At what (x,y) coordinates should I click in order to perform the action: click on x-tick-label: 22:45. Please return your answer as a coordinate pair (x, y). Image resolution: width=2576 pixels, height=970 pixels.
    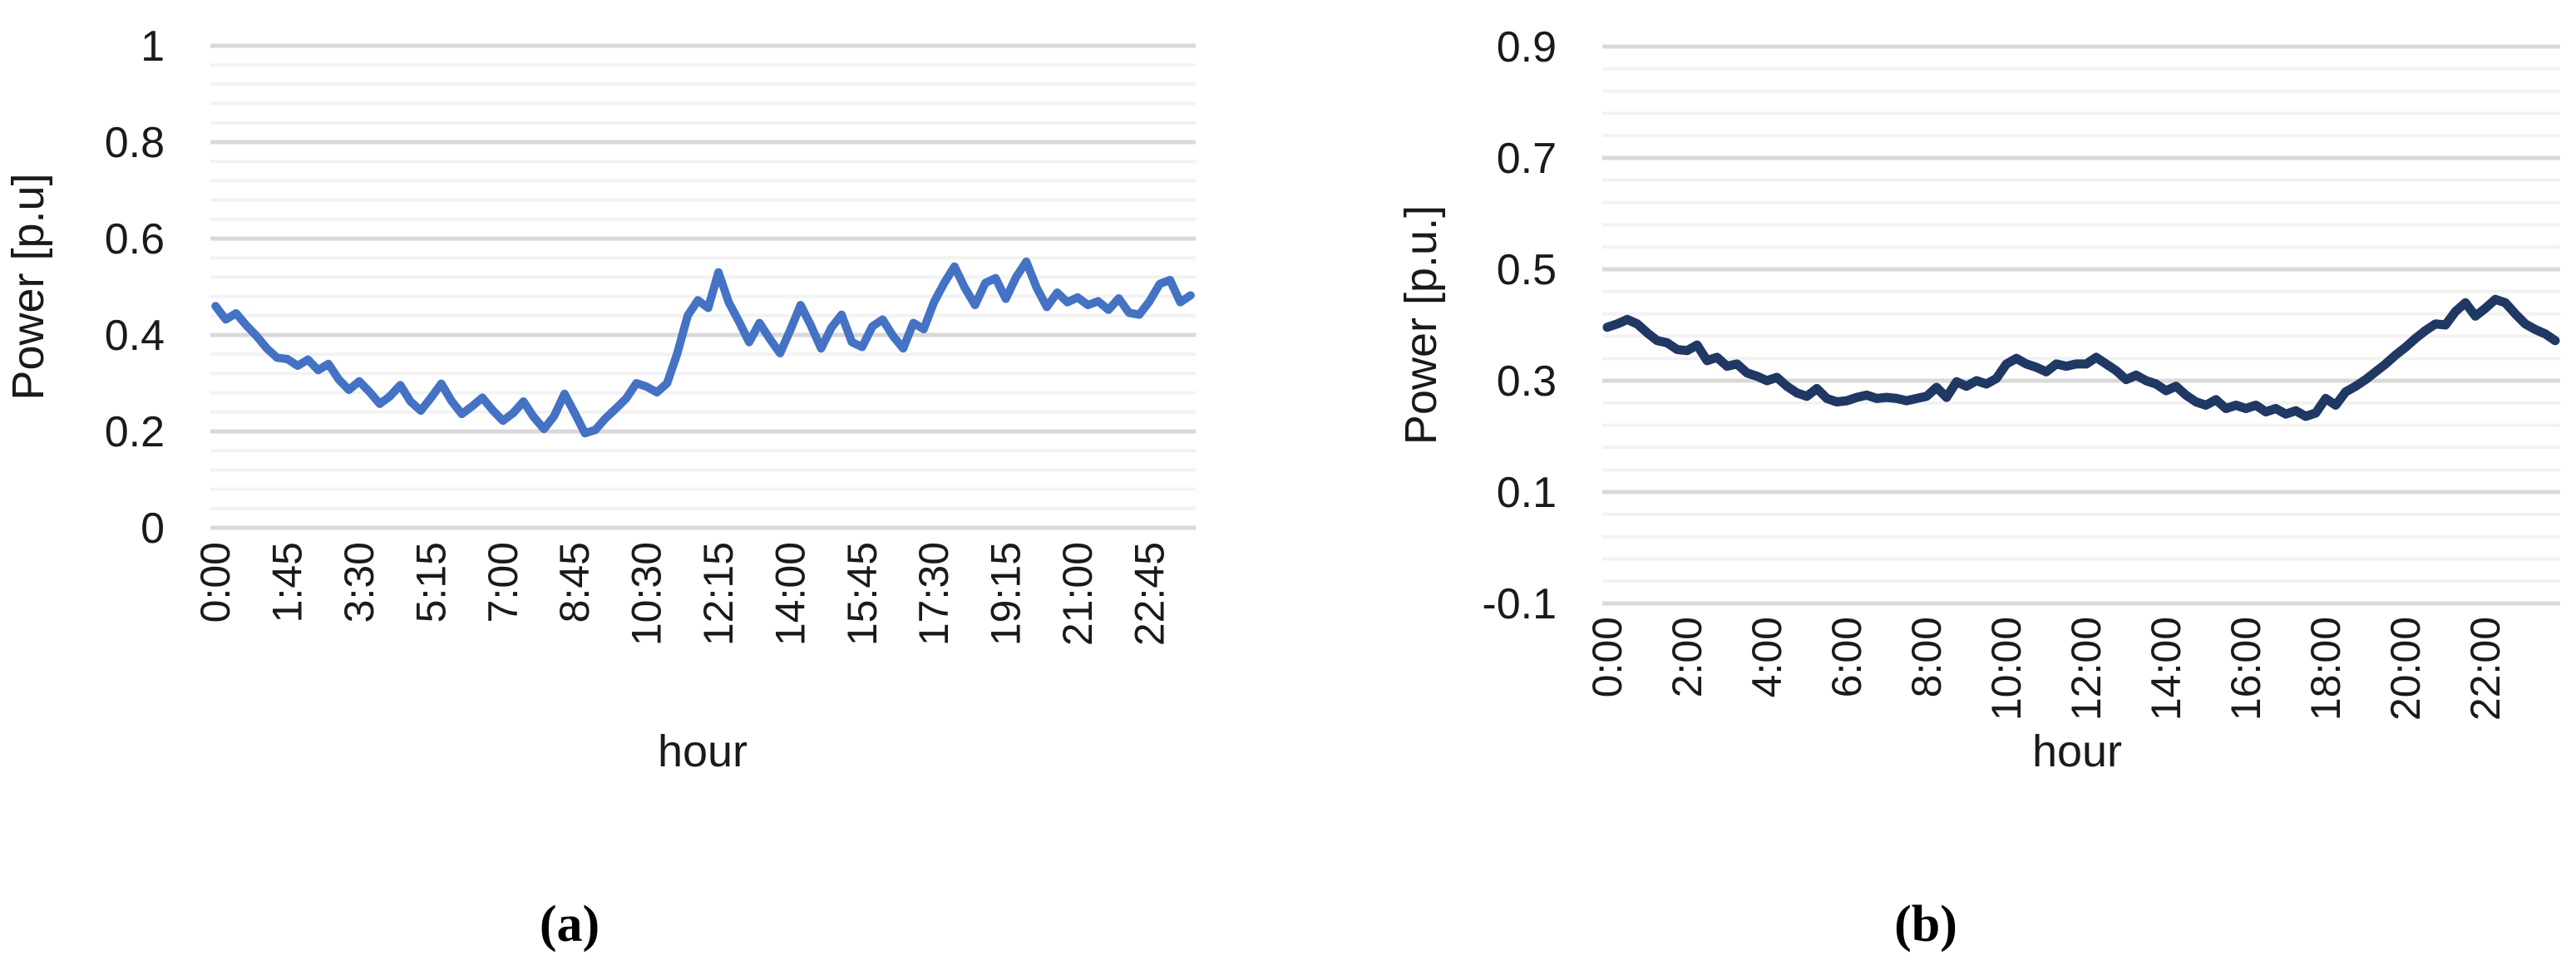
    Looking at the image, I should click on (1149, 594).